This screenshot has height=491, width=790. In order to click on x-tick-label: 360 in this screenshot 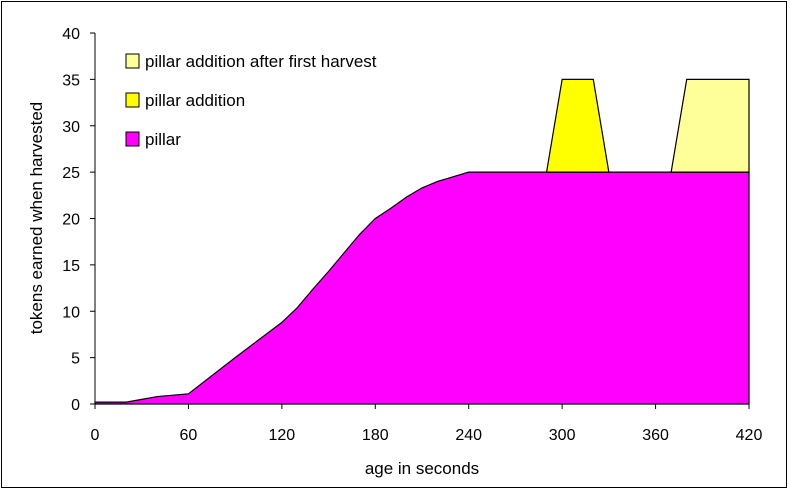, I will do `click(655, 435)`.